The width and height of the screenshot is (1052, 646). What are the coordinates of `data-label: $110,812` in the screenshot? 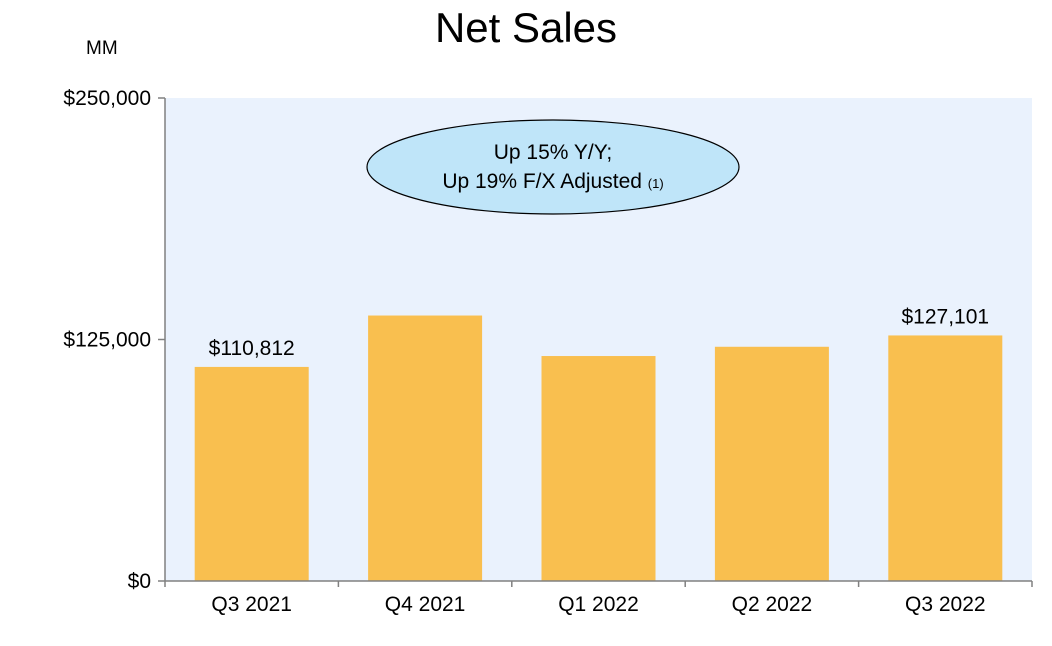 It's located at (252, 348).